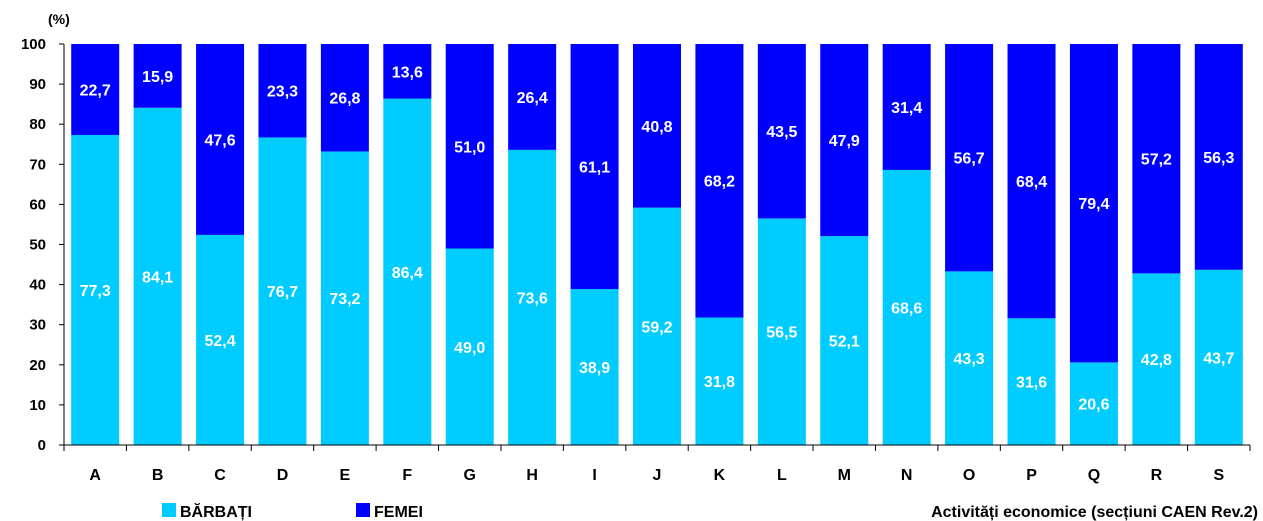  I want to click on data-label-femei-G: 51,0, so click(469, 147).